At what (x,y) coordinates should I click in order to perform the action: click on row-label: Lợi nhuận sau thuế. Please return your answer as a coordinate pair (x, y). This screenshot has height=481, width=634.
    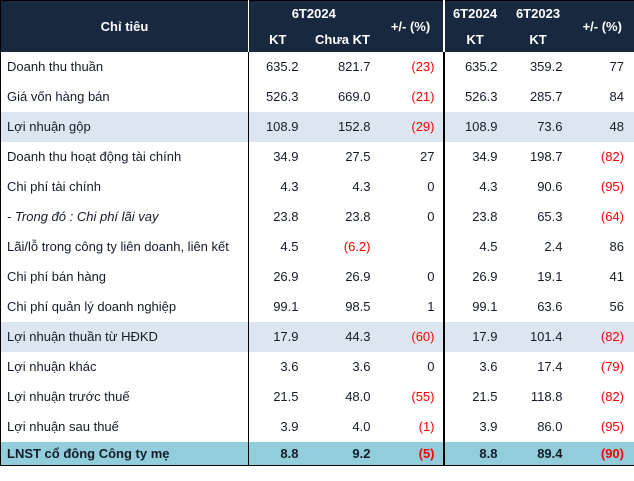
    Looking at the image, I should click on (124, 426).